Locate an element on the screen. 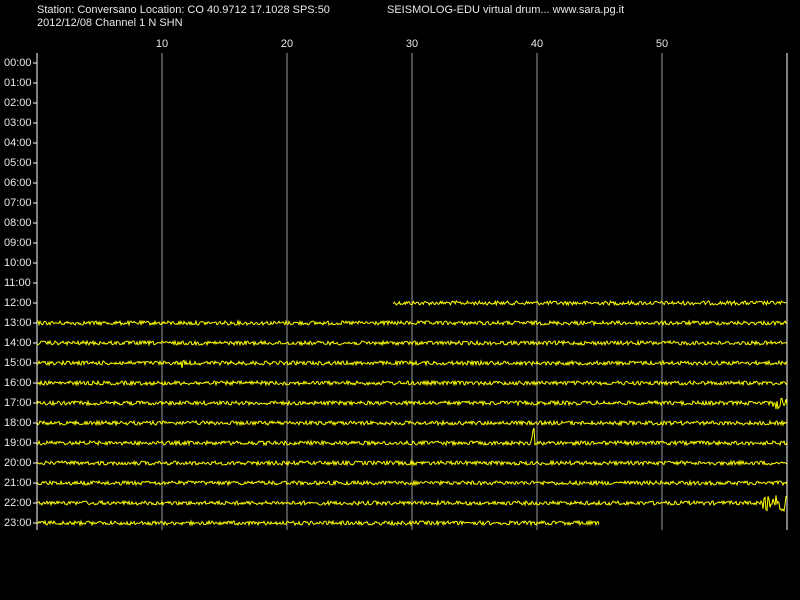 This screenshot has width=800, height=600. hour-label: 02:00 is located at coordinates (18, 103).